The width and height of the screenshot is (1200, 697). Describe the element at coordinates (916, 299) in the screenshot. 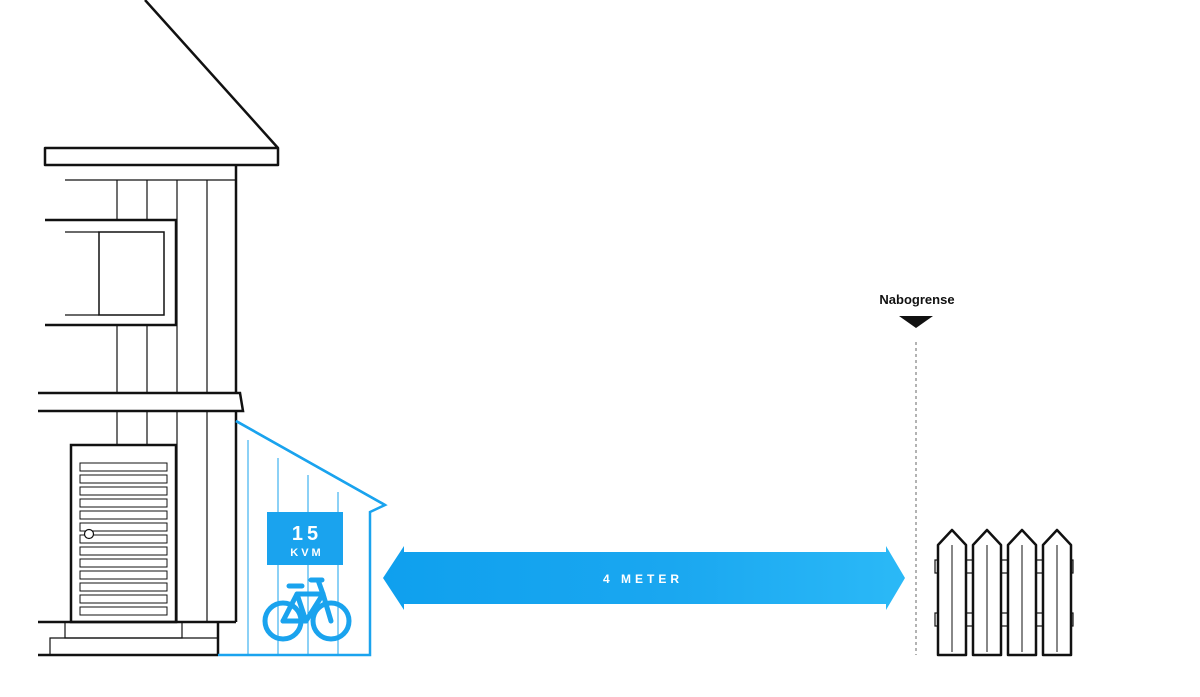

I see `boundary-label: Nabogrense` at that location.